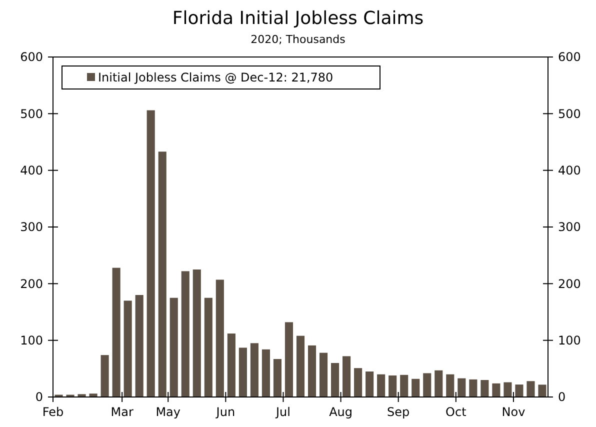  Describe the element at coordinates (569, 57) in the screenshot. I see `y2-tick-label: 600` at that location.